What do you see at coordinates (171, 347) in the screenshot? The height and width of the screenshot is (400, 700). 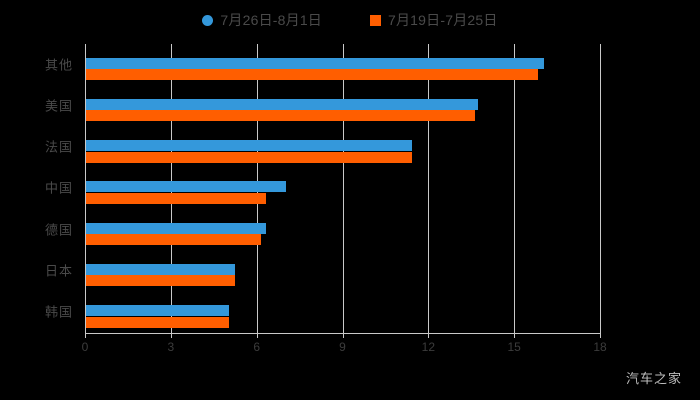 I see `x-tick-label: 3` at bounding box center [171, 347].